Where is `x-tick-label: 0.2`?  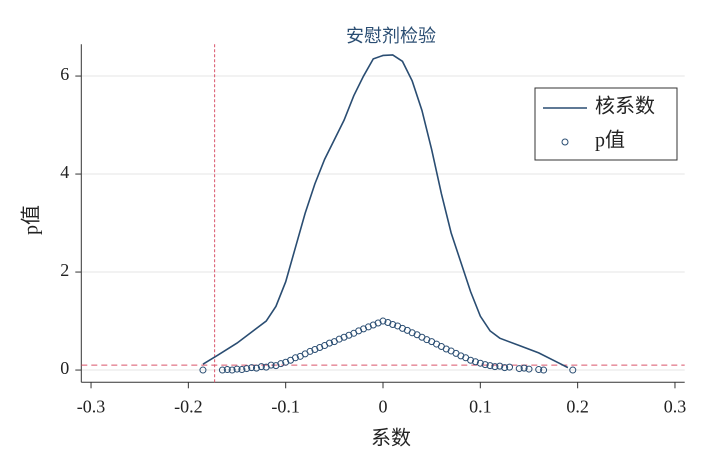
x-tick-label: 0.2 is located at coordinates (577, 406).